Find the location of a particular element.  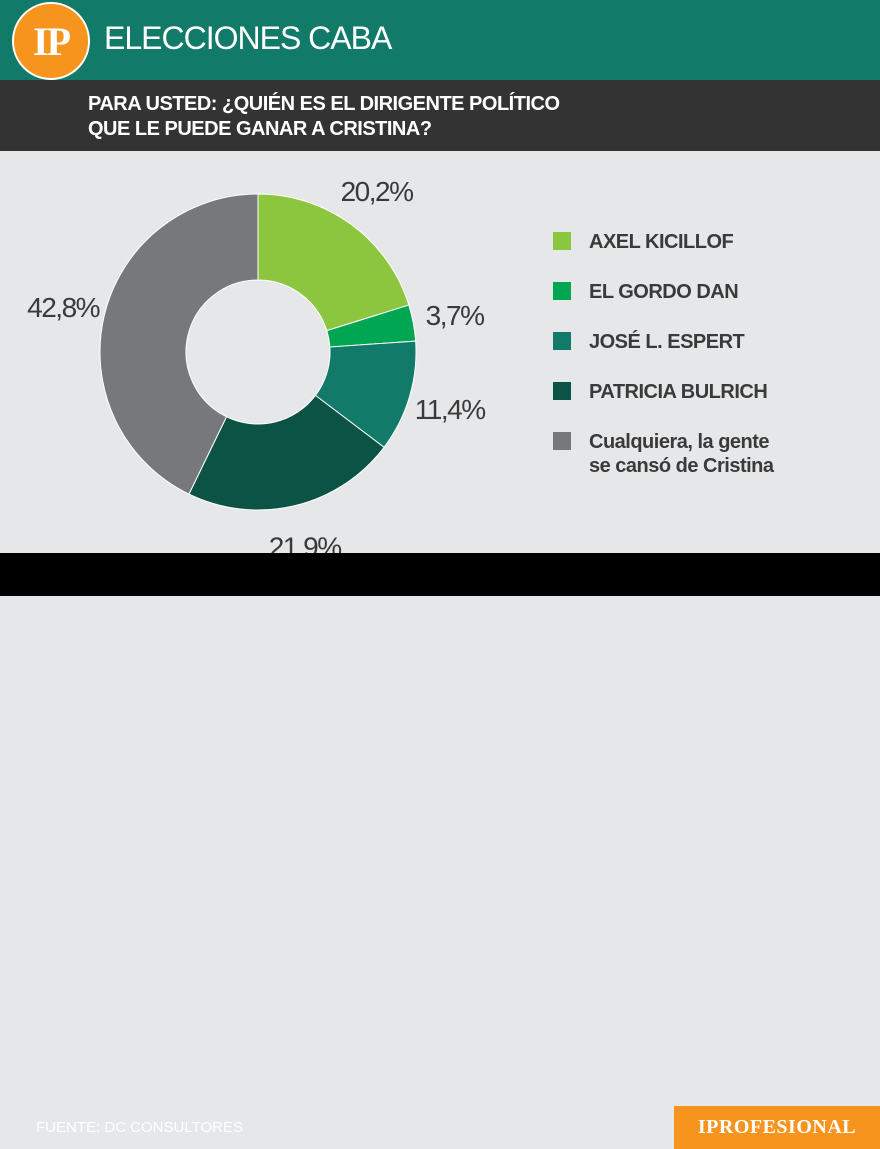

legend-label: PATRICIA BULRICH is located at coordinates (709, 392).